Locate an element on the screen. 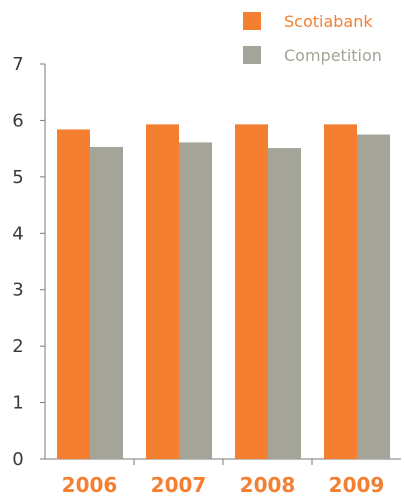  y-tick-label: 0 is located at coordinates (17, 459).